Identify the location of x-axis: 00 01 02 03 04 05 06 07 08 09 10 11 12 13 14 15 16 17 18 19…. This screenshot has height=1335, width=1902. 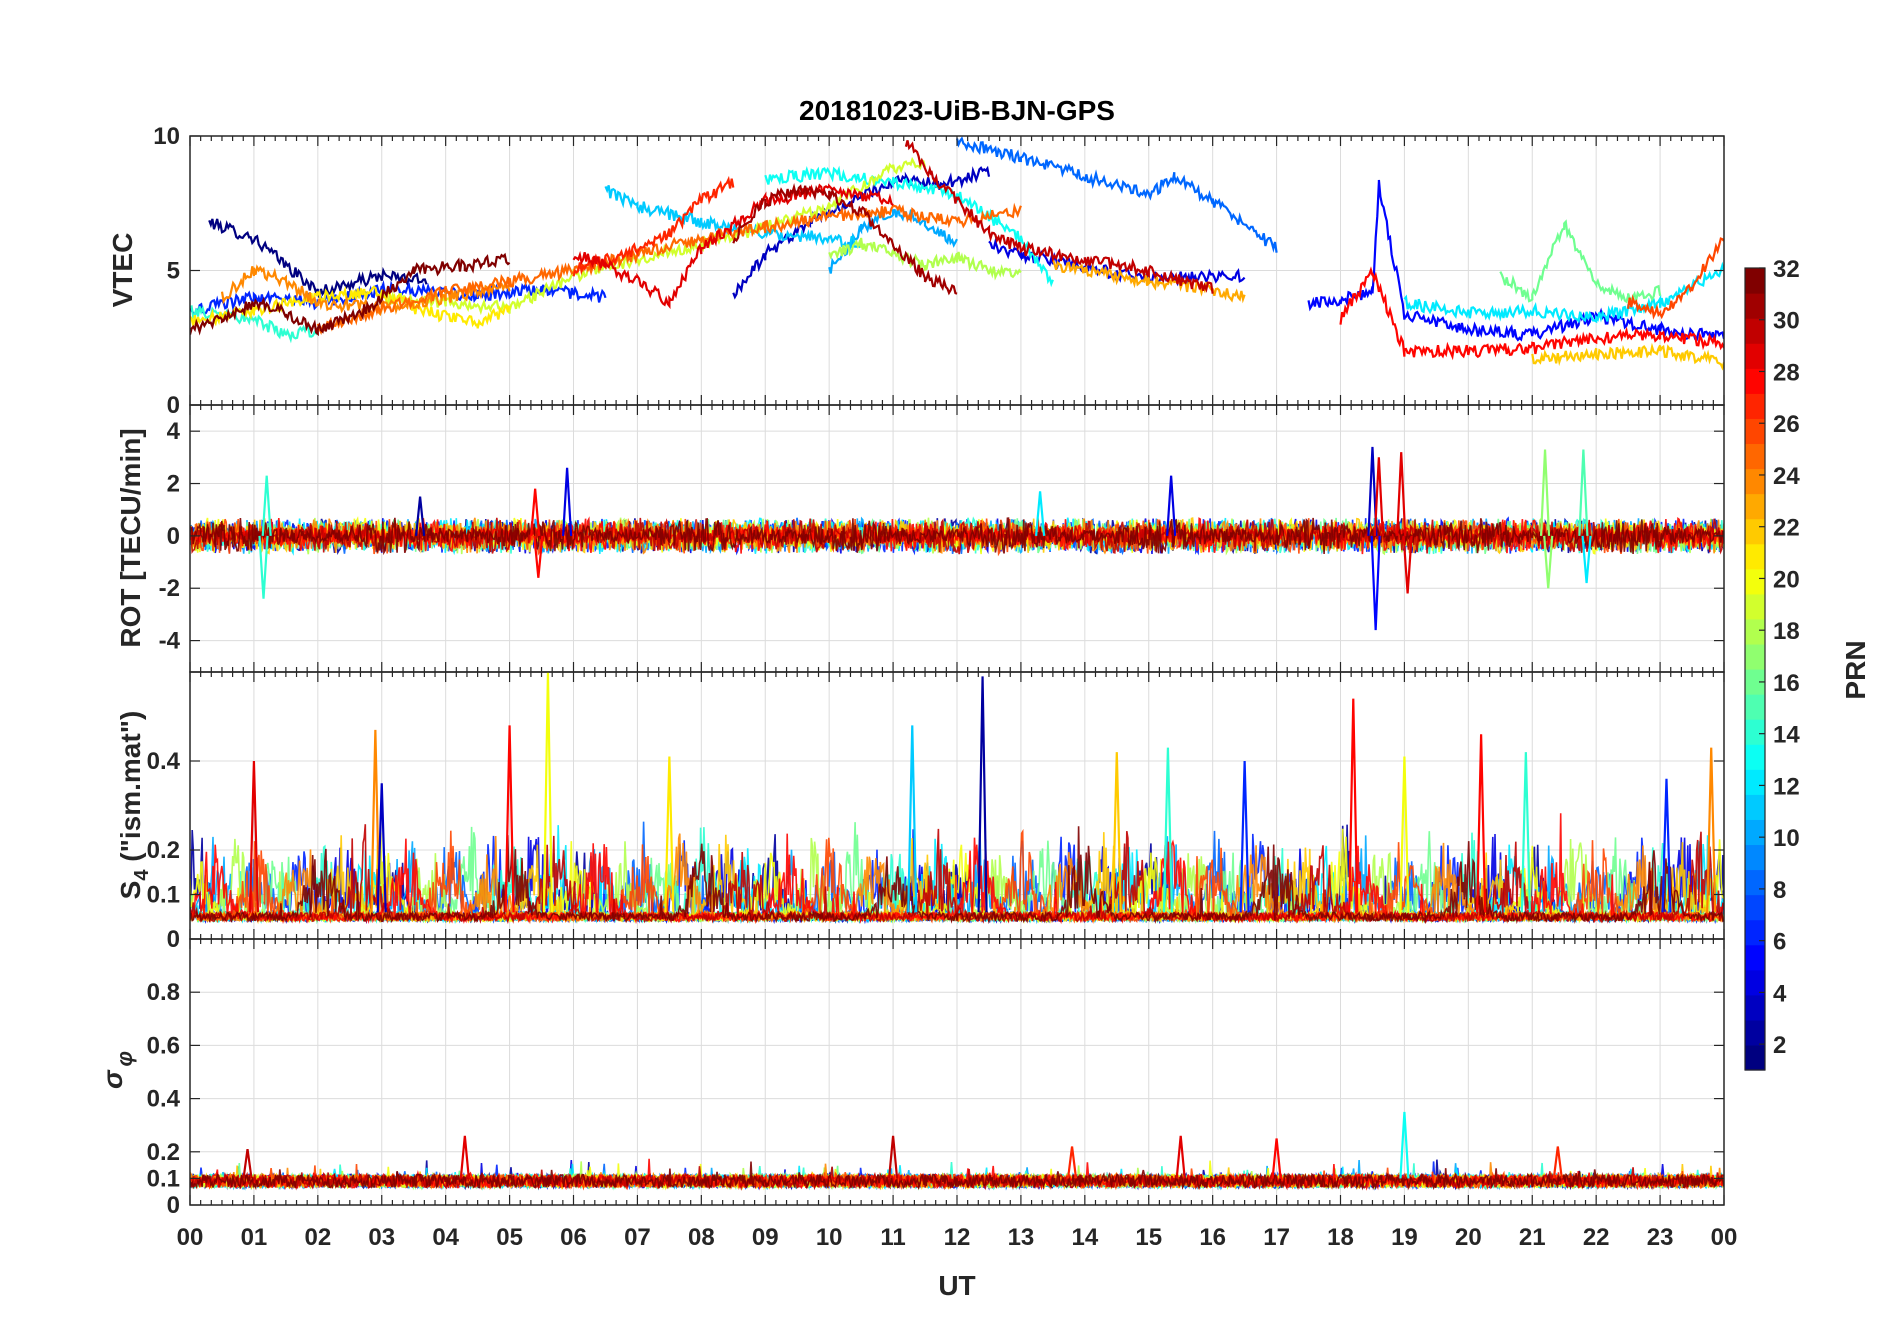
(957, 1237).